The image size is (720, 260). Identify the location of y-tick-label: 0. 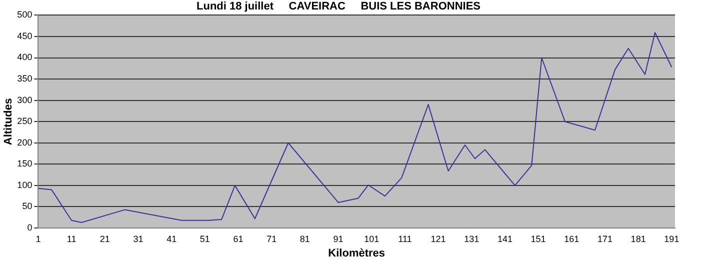
(29, 227).